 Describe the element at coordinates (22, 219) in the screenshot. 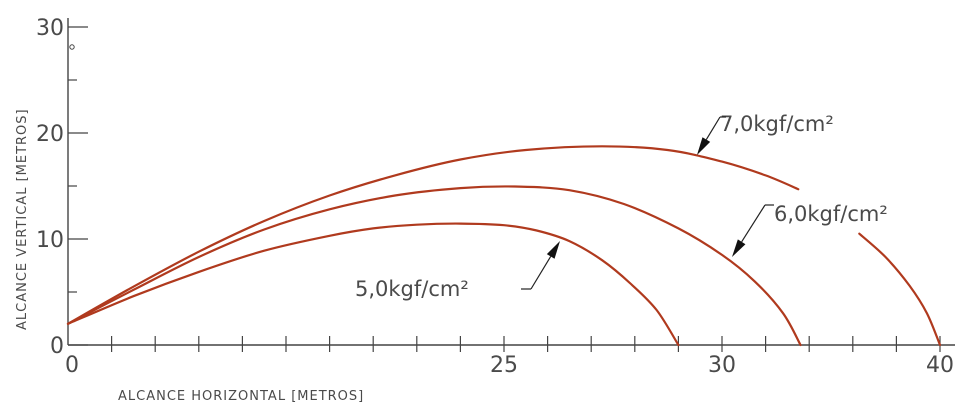

I see `y-axis-title: ALCANCE VERTICAL [METROS]` at that location.